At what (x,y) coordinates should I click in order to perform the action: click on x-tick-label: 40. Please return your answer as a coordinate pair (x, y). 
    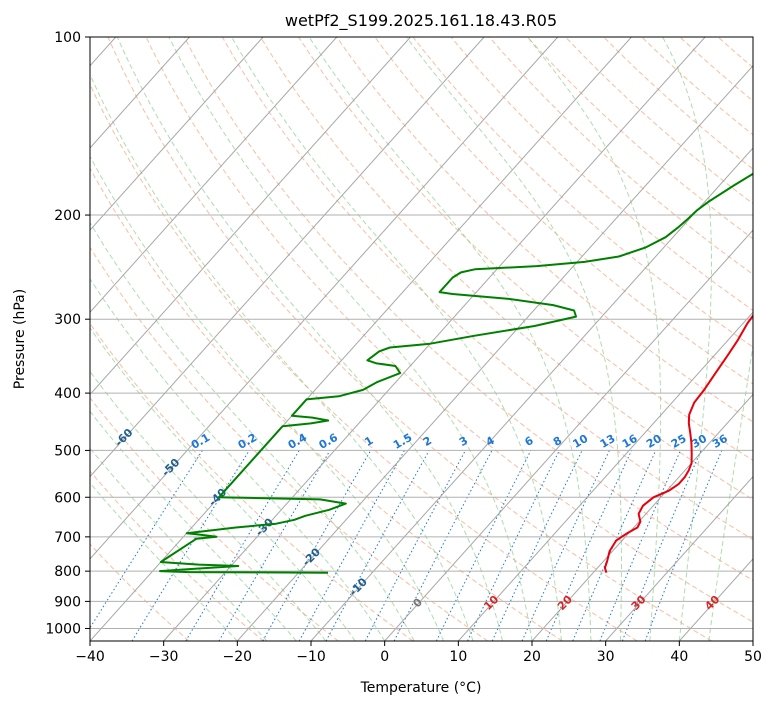
    Looking at the image, I should click on (679, 657).